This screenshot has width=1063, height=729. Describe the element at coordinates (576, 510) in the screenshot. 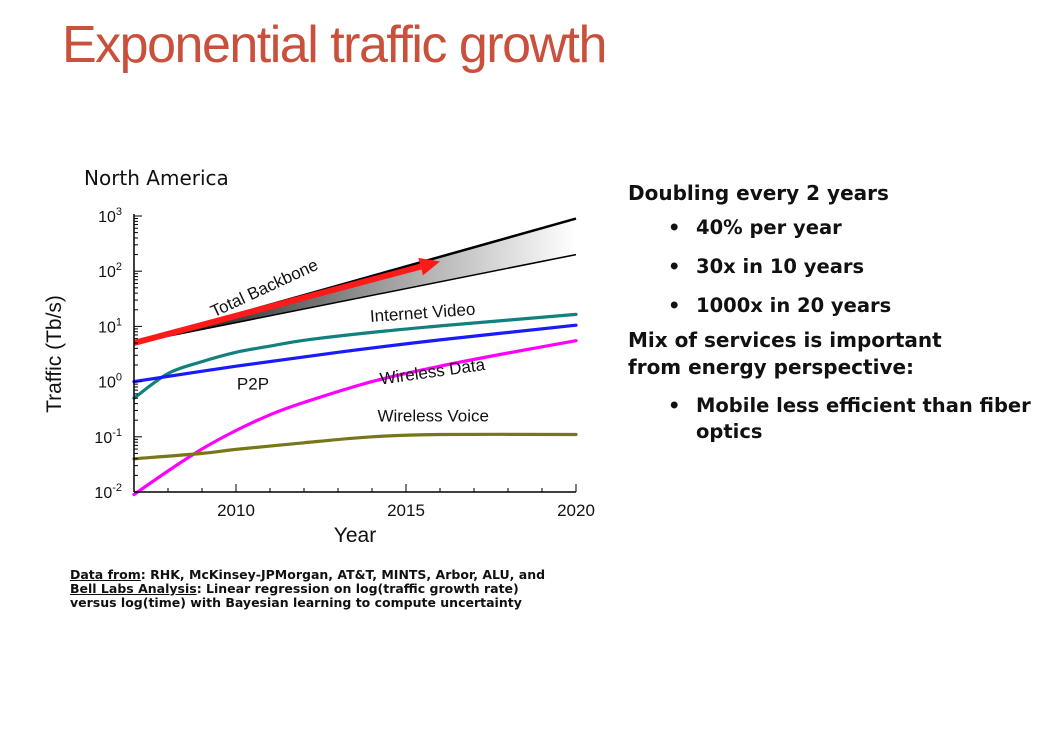

I see `x-tick-label: 2020` at that location.